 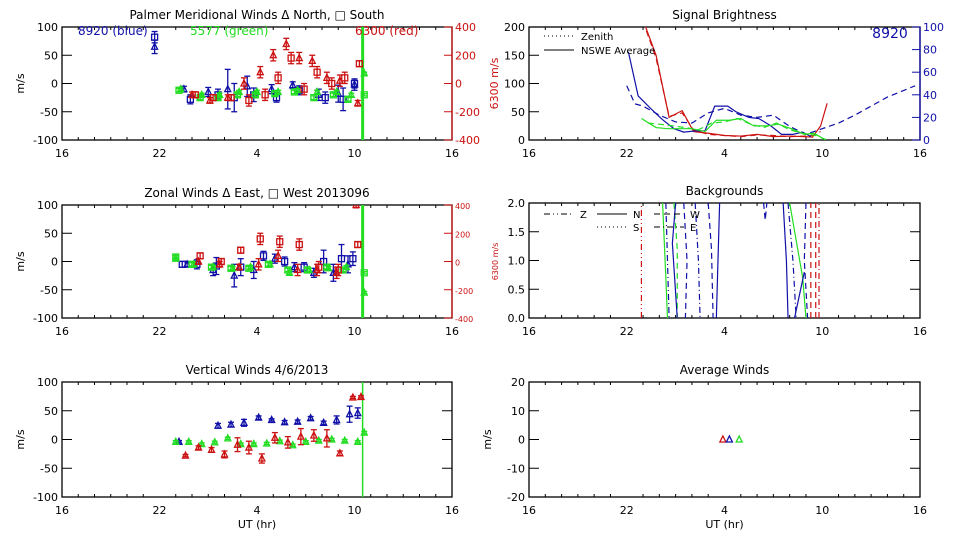 What do you see at coordinates (599, 44) in the screenshot?
I see `legend: Zenith NSWE Average` at bounding box center [599, 44].